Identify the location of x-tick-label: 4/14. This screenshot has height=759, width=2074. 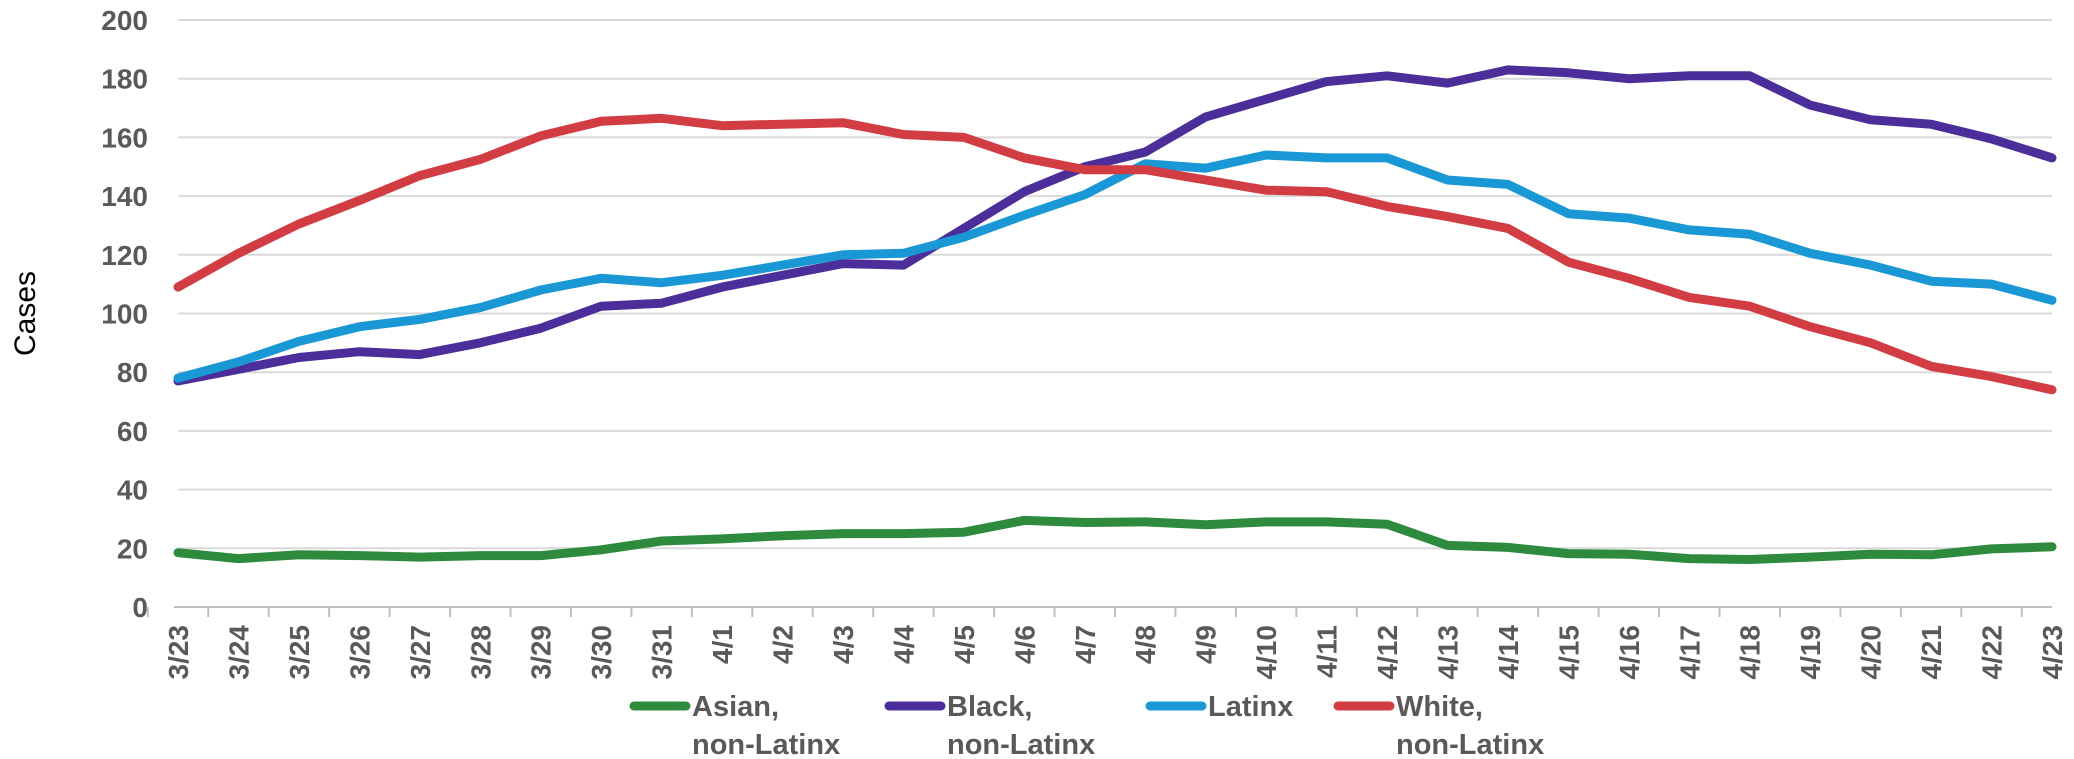
(1508, 652).